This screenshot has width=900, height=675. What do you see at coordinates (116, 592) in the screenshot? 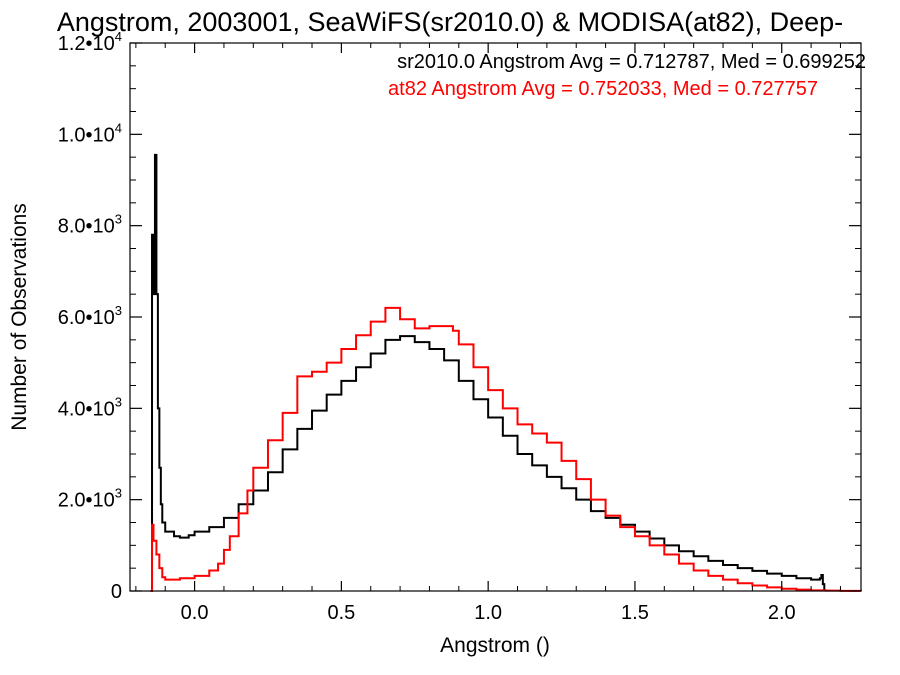
I see `y-tick-label: 0` at bounding box center [116, 592].